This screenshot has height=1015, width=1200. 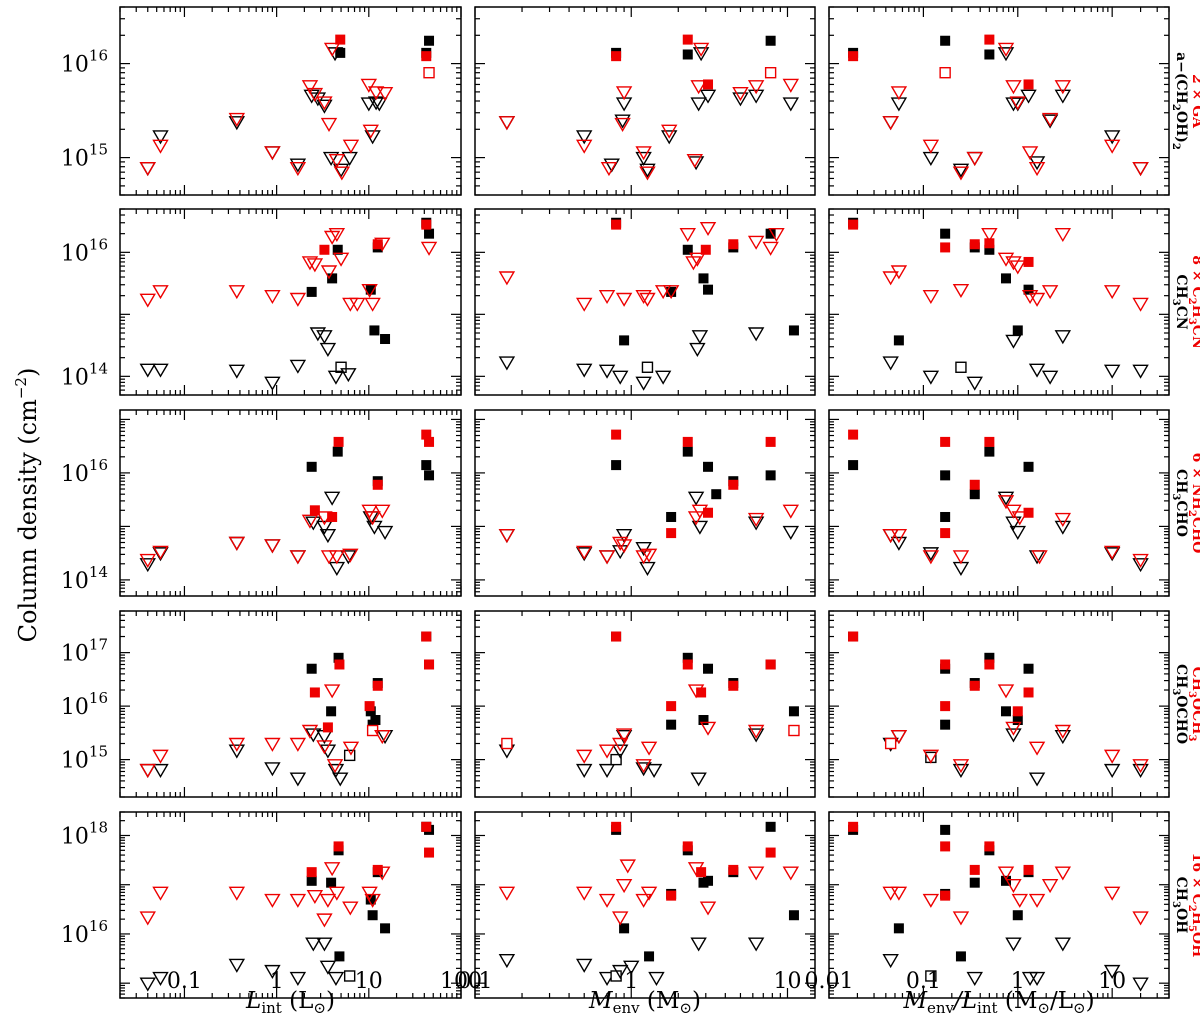 I want to click on molecule-label-5: CH3OH, so click(x=1179, y=905).